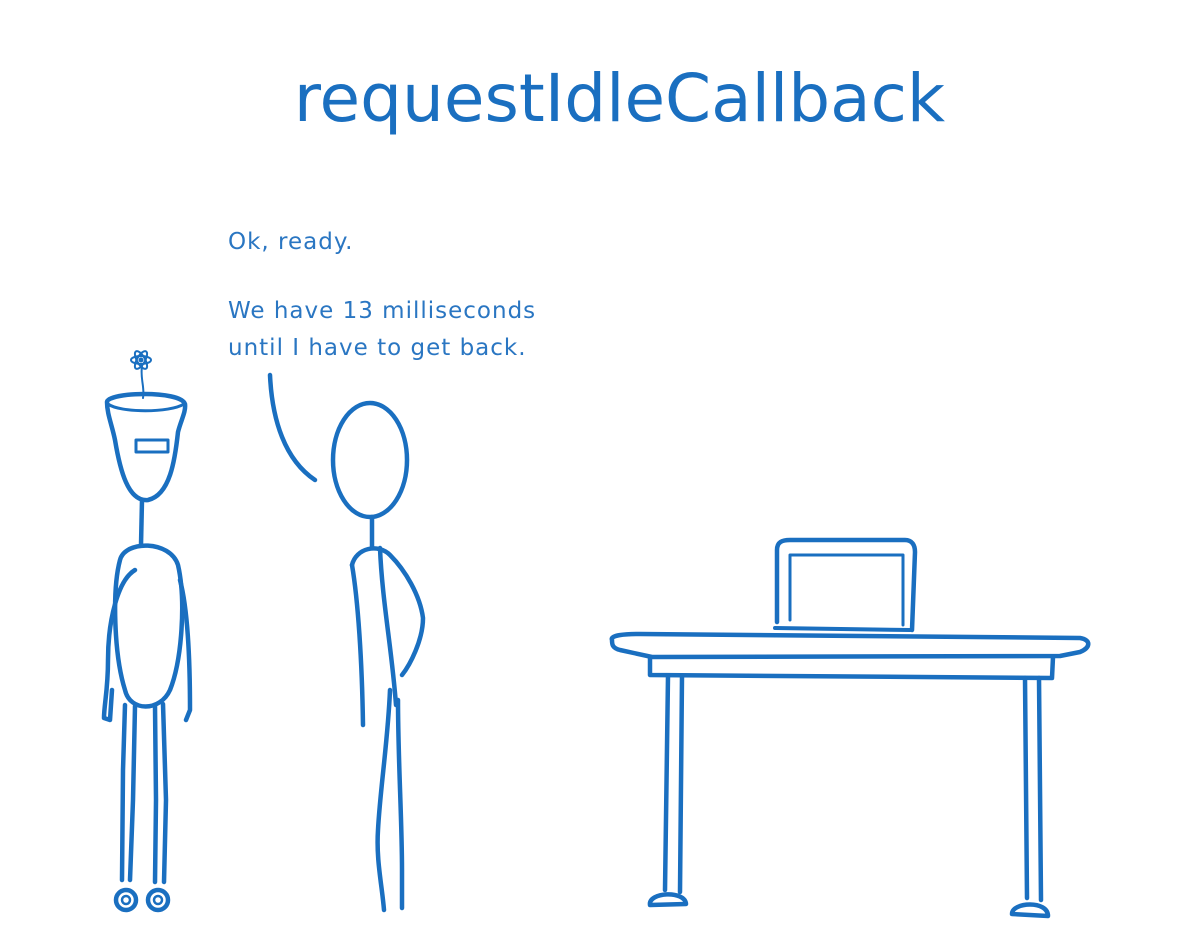  I want to click on speech-line-1: Ok, ready., so click(291, 242).